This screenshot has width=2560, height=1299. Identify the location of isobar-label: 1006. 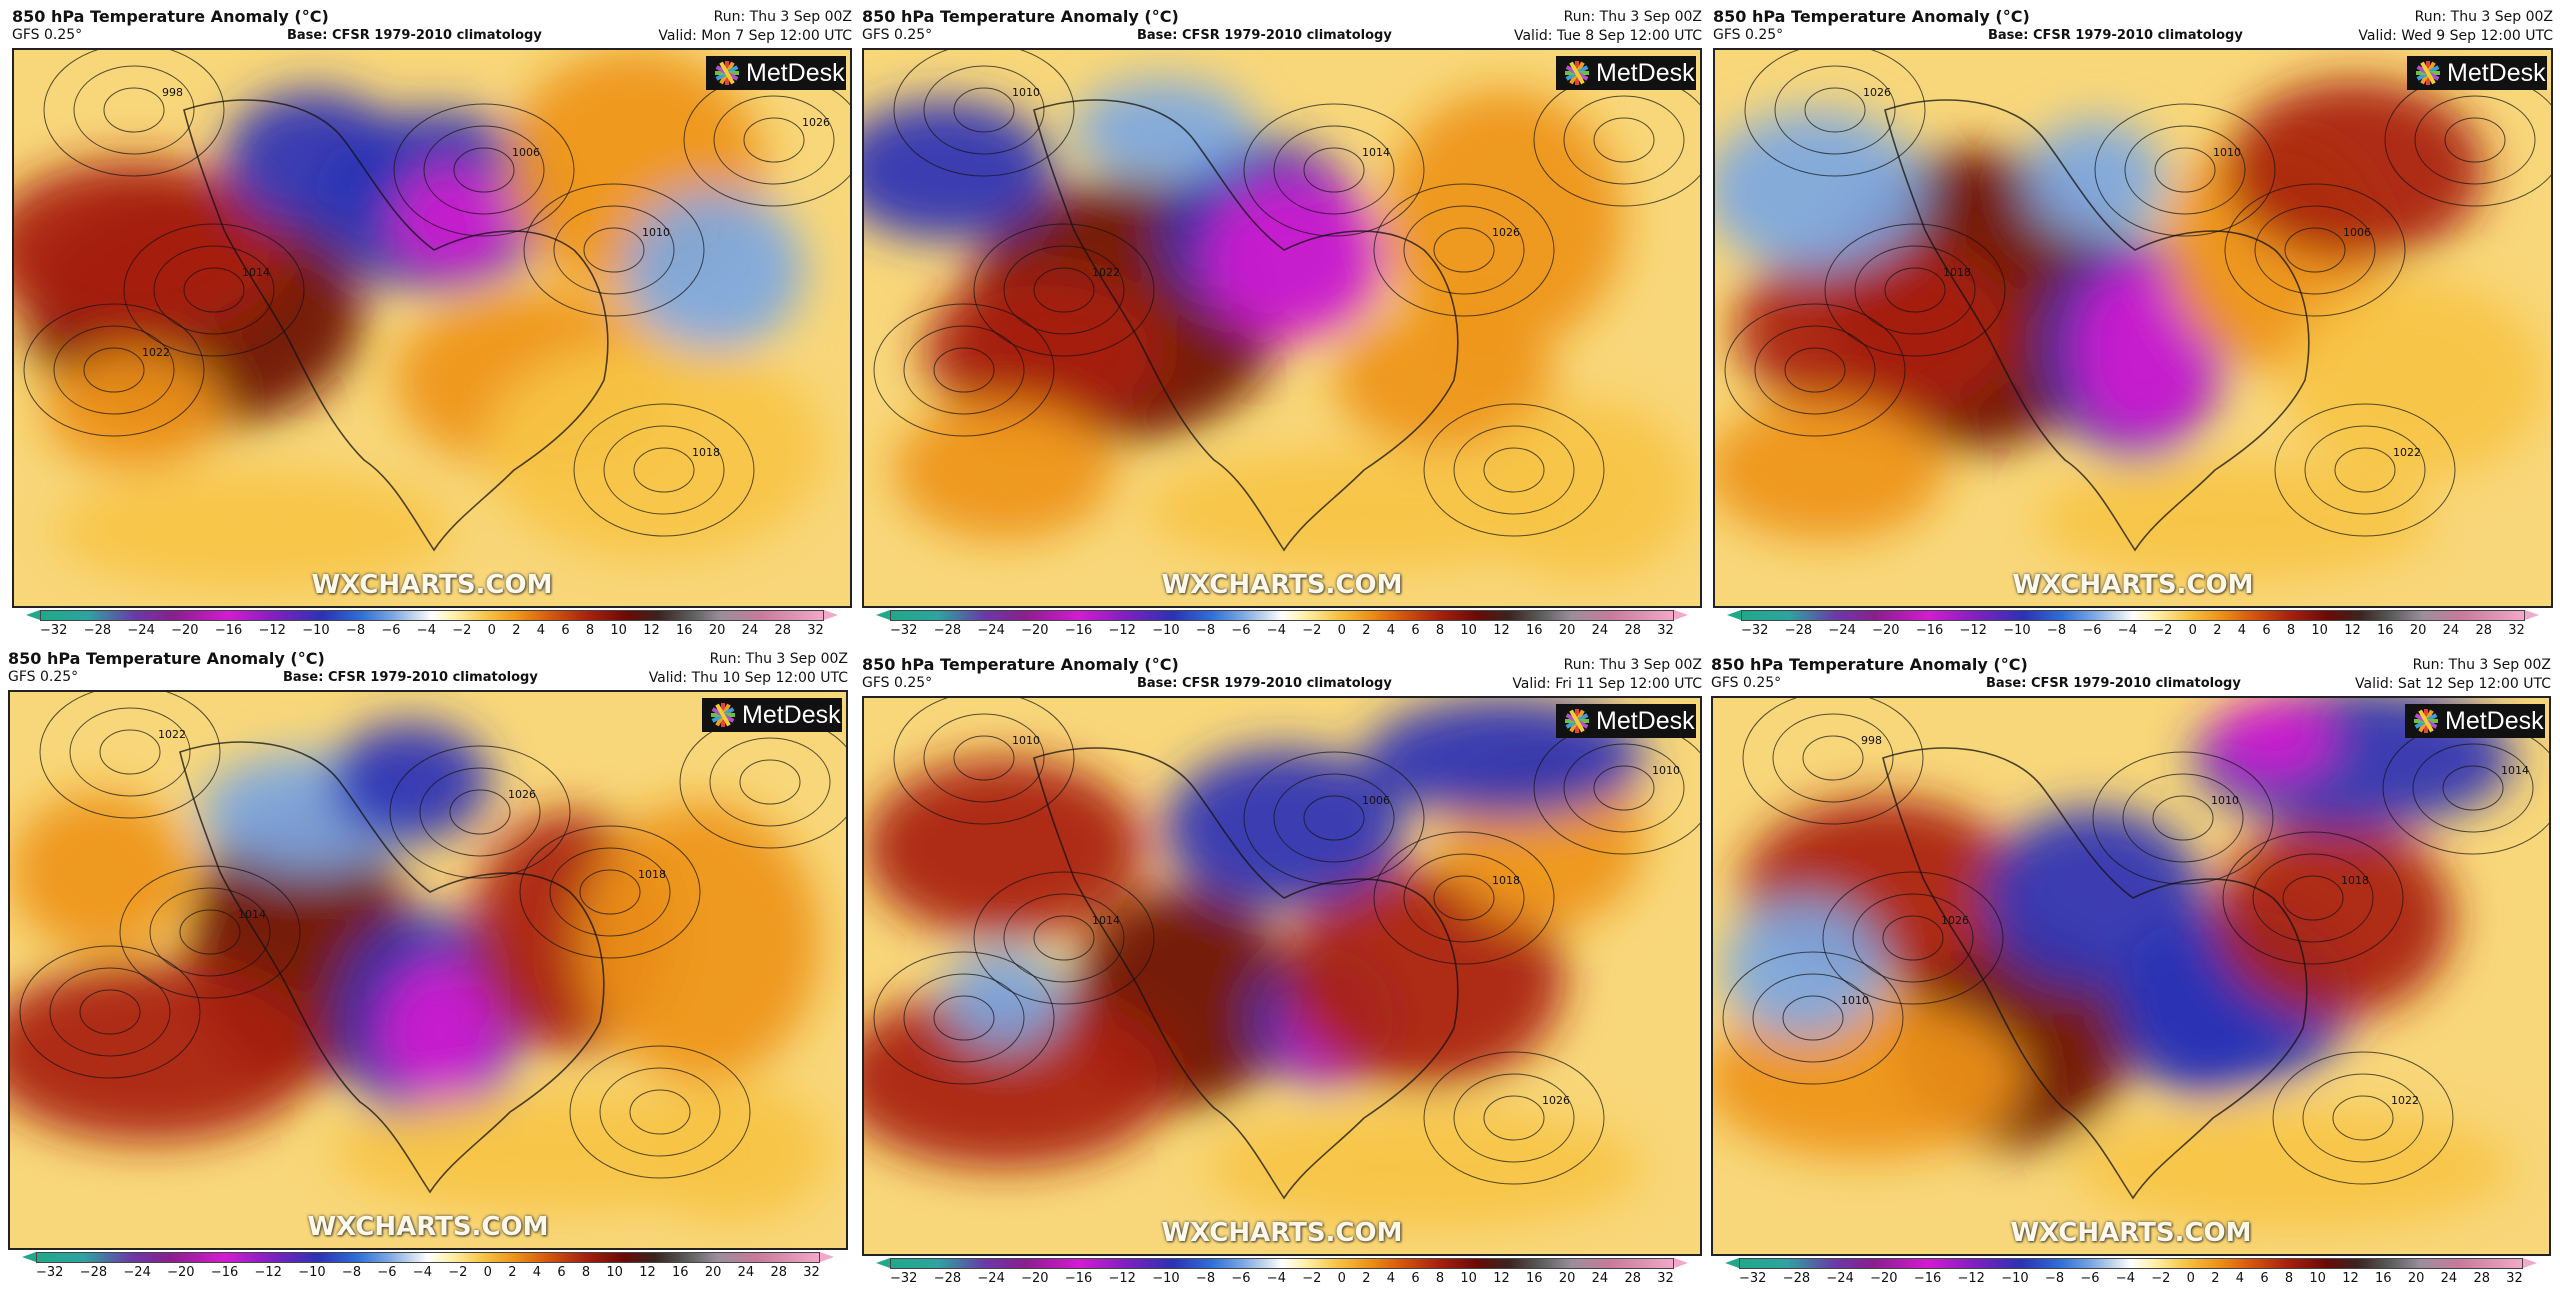
(526, 152).